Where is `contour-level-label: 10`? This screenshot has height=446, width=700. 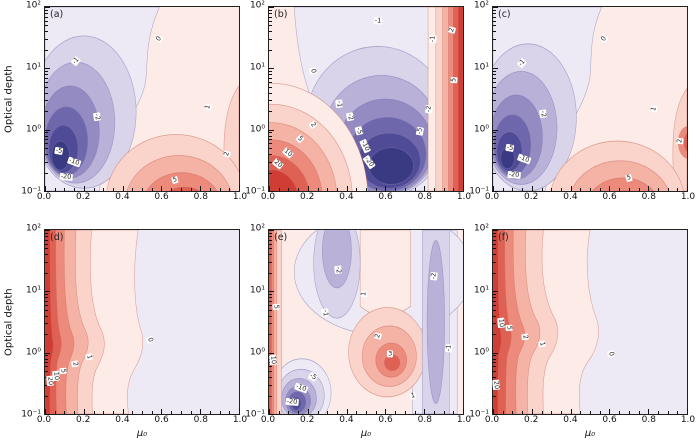
contour-level-label: 10 is located at coordinates (501, 323).